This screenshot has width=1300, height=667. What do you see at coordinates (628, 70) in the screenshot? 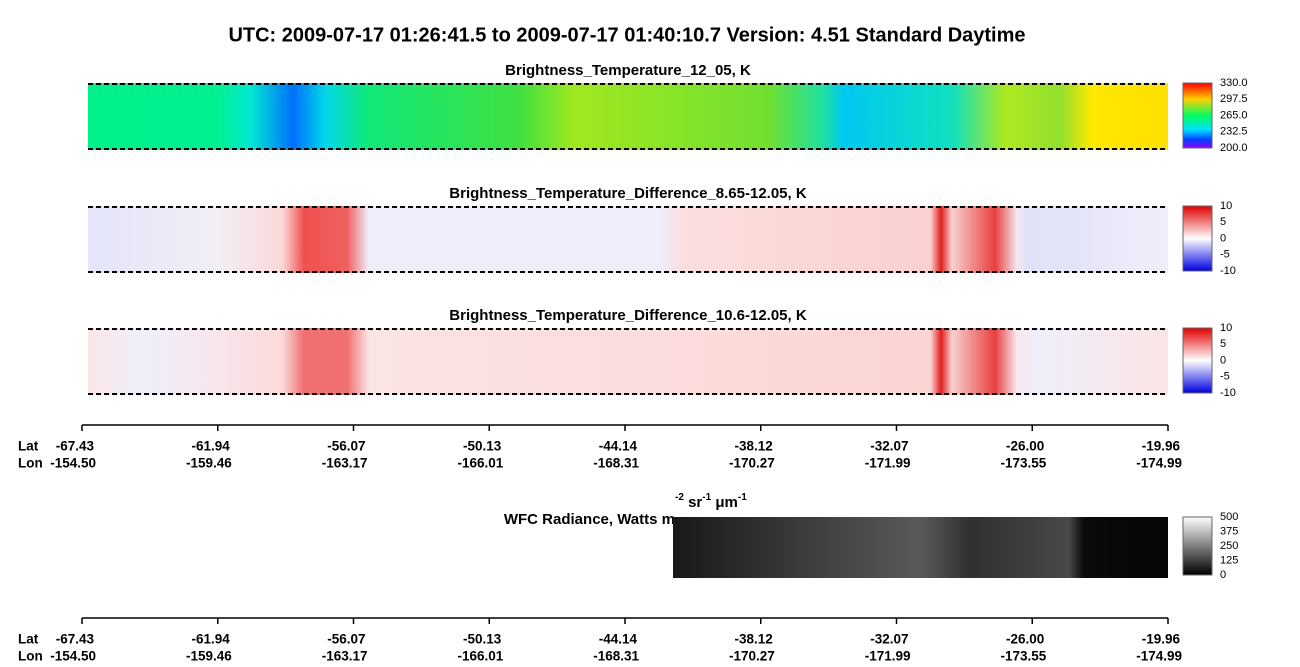
I see `panel-title: Brightness_Temperature_12_05, K` at bounding box center [628, 70].